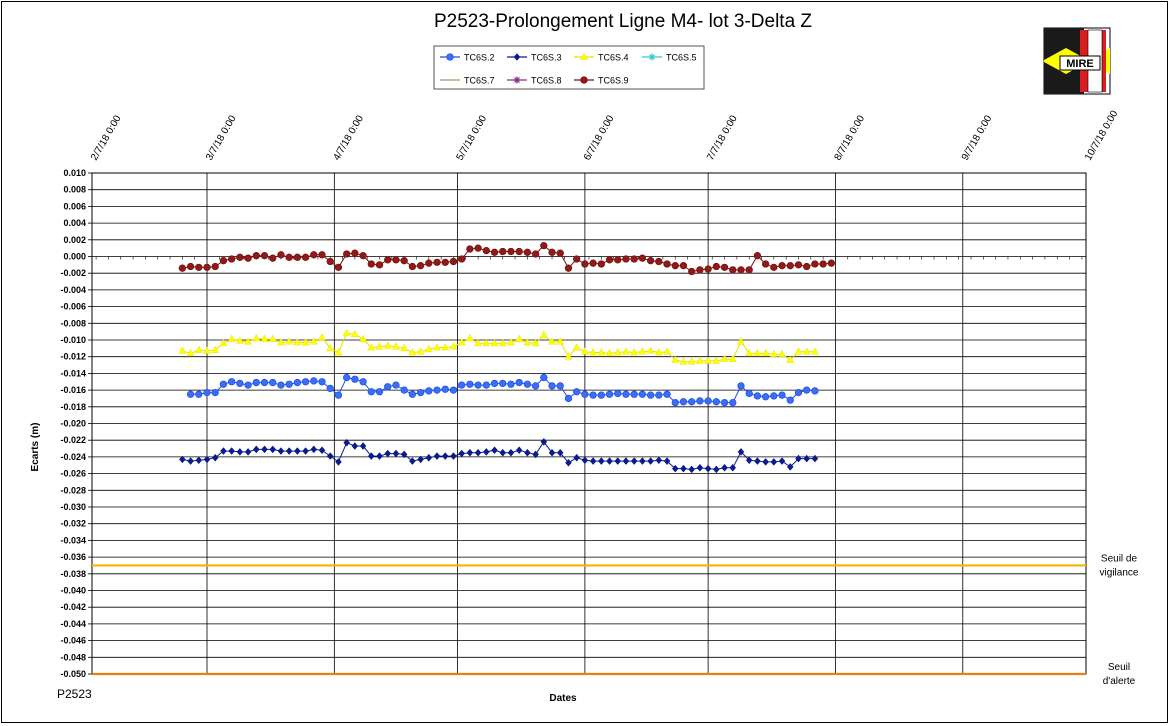 This screenshot has height=726, width=1171. What do you see at coordinates (73, 340) in the screenshot?
I see `y-tick-label: -0.010` at bounding box center [73, 340].